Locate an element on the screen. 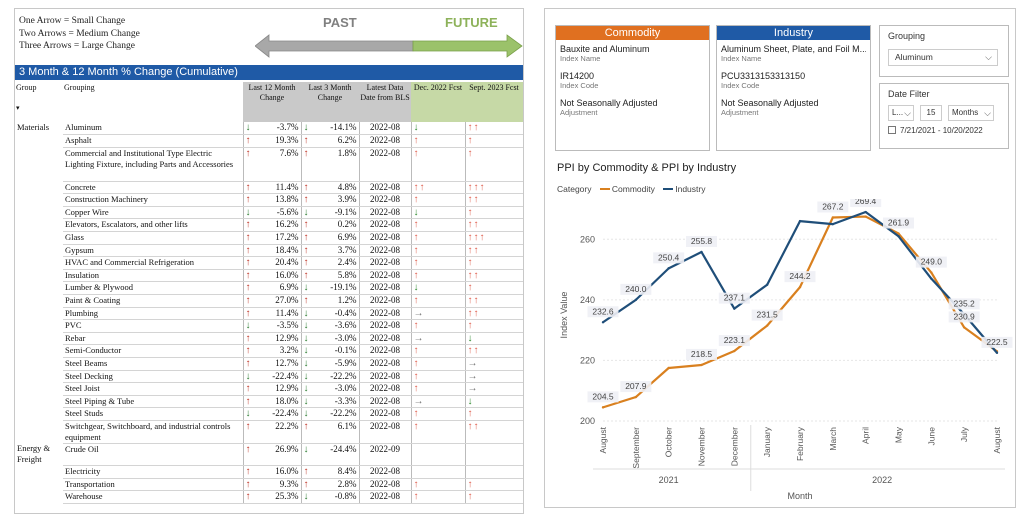 The width and height of the screenshot is (1024, 520). table-row: Transportation ↑ 9.3% ↑ 2.8% 2022-08 ↑ ↑ is located at coordinates (269, 485).